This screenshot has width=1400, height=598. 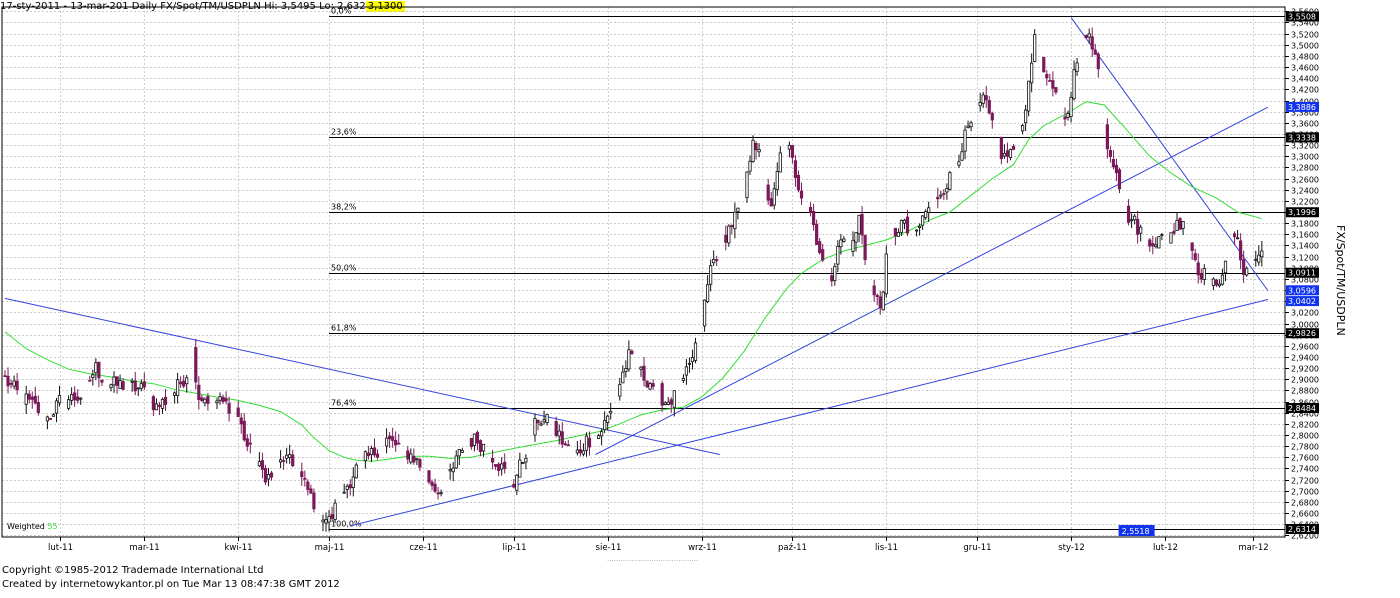 I want to click on price-tag: 3,3886, so click(x=1302, y=106).